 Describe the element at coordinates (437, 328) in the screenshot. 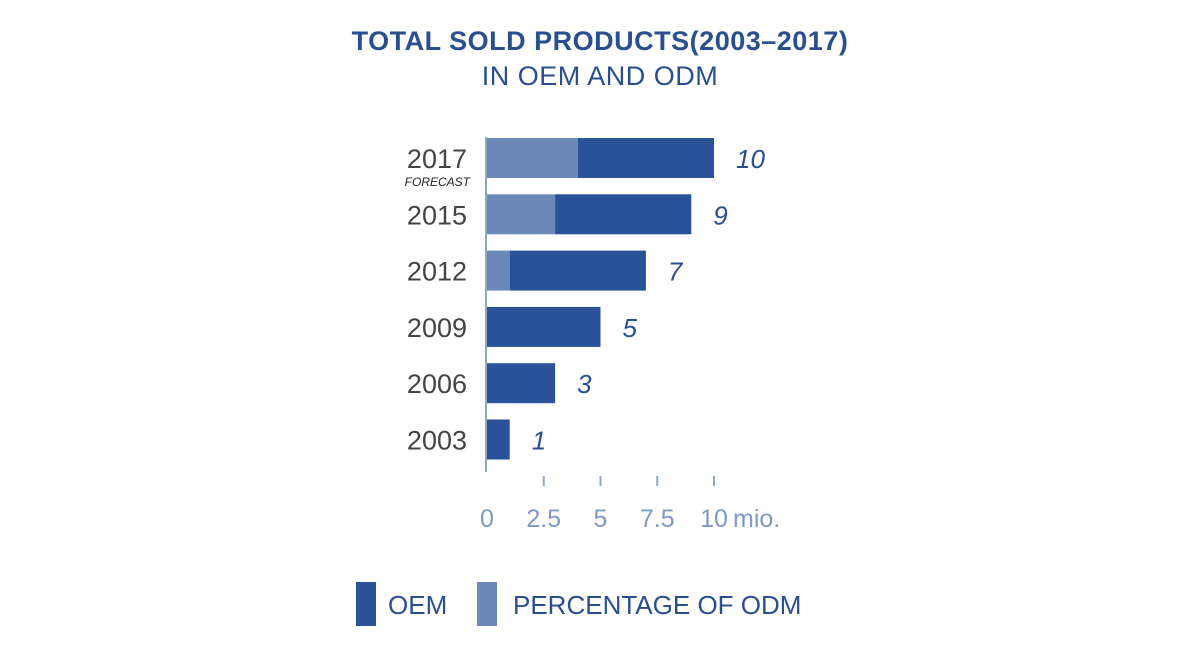

I see `category-label-2009: 2009` at that location.